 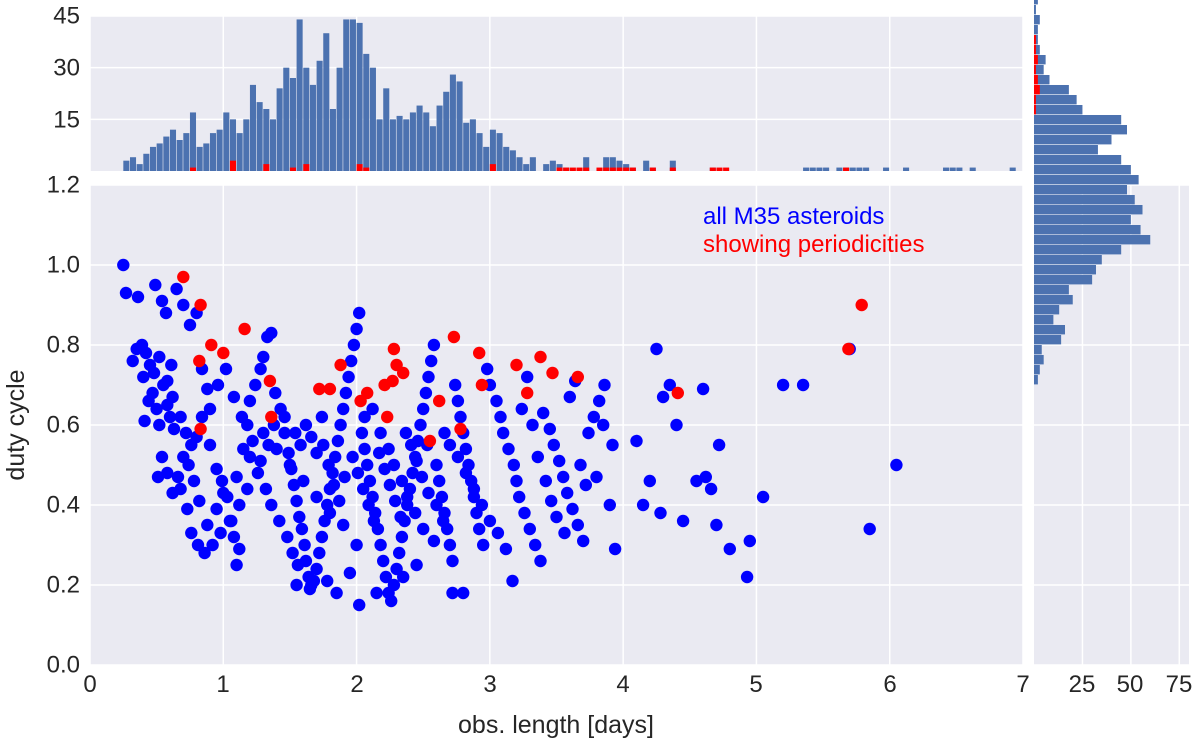 What do you see at coordinates (1035, 110) in the screenshot?
I see `right-histogram-periodic-bar` at bounding box center [1035, 110].